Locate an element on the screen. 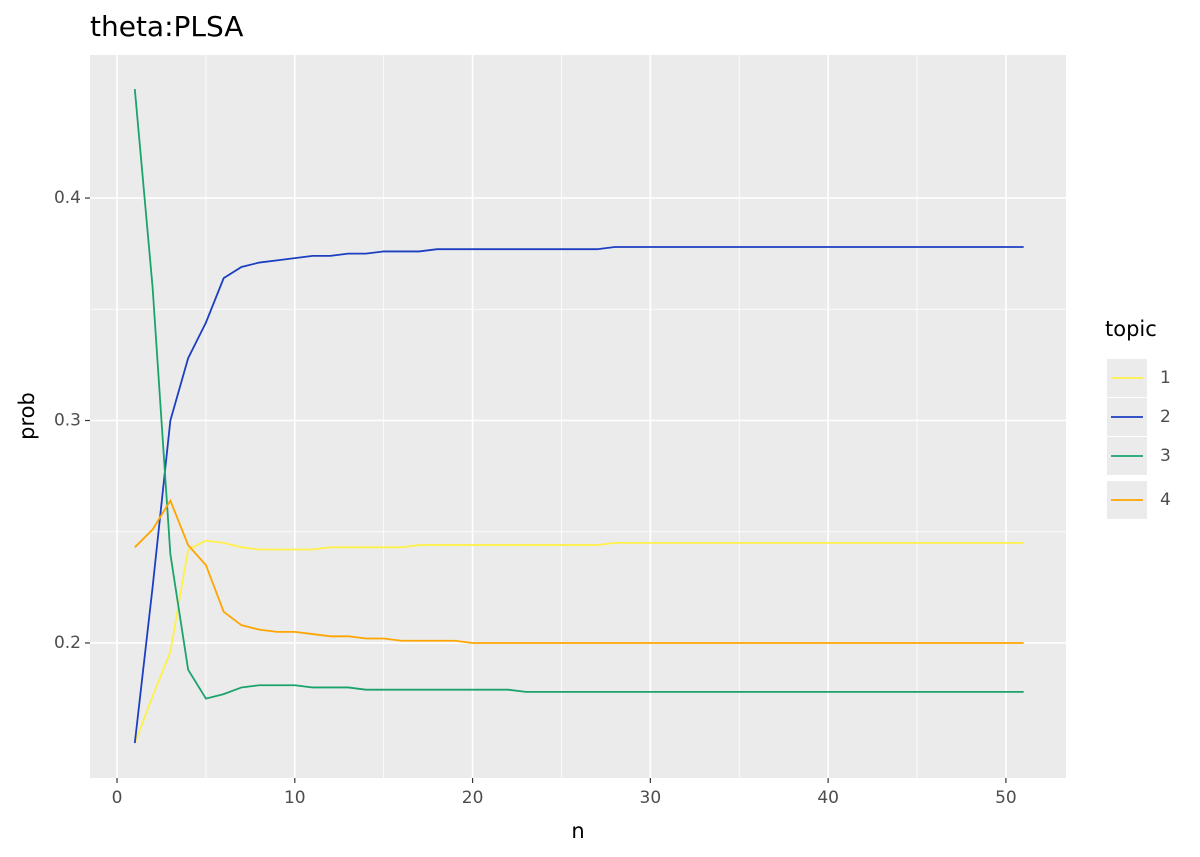 Image resolution: width=1200 pixels, height=857 pixels. y-axis-title: prob is located at coordinates (27, 416).